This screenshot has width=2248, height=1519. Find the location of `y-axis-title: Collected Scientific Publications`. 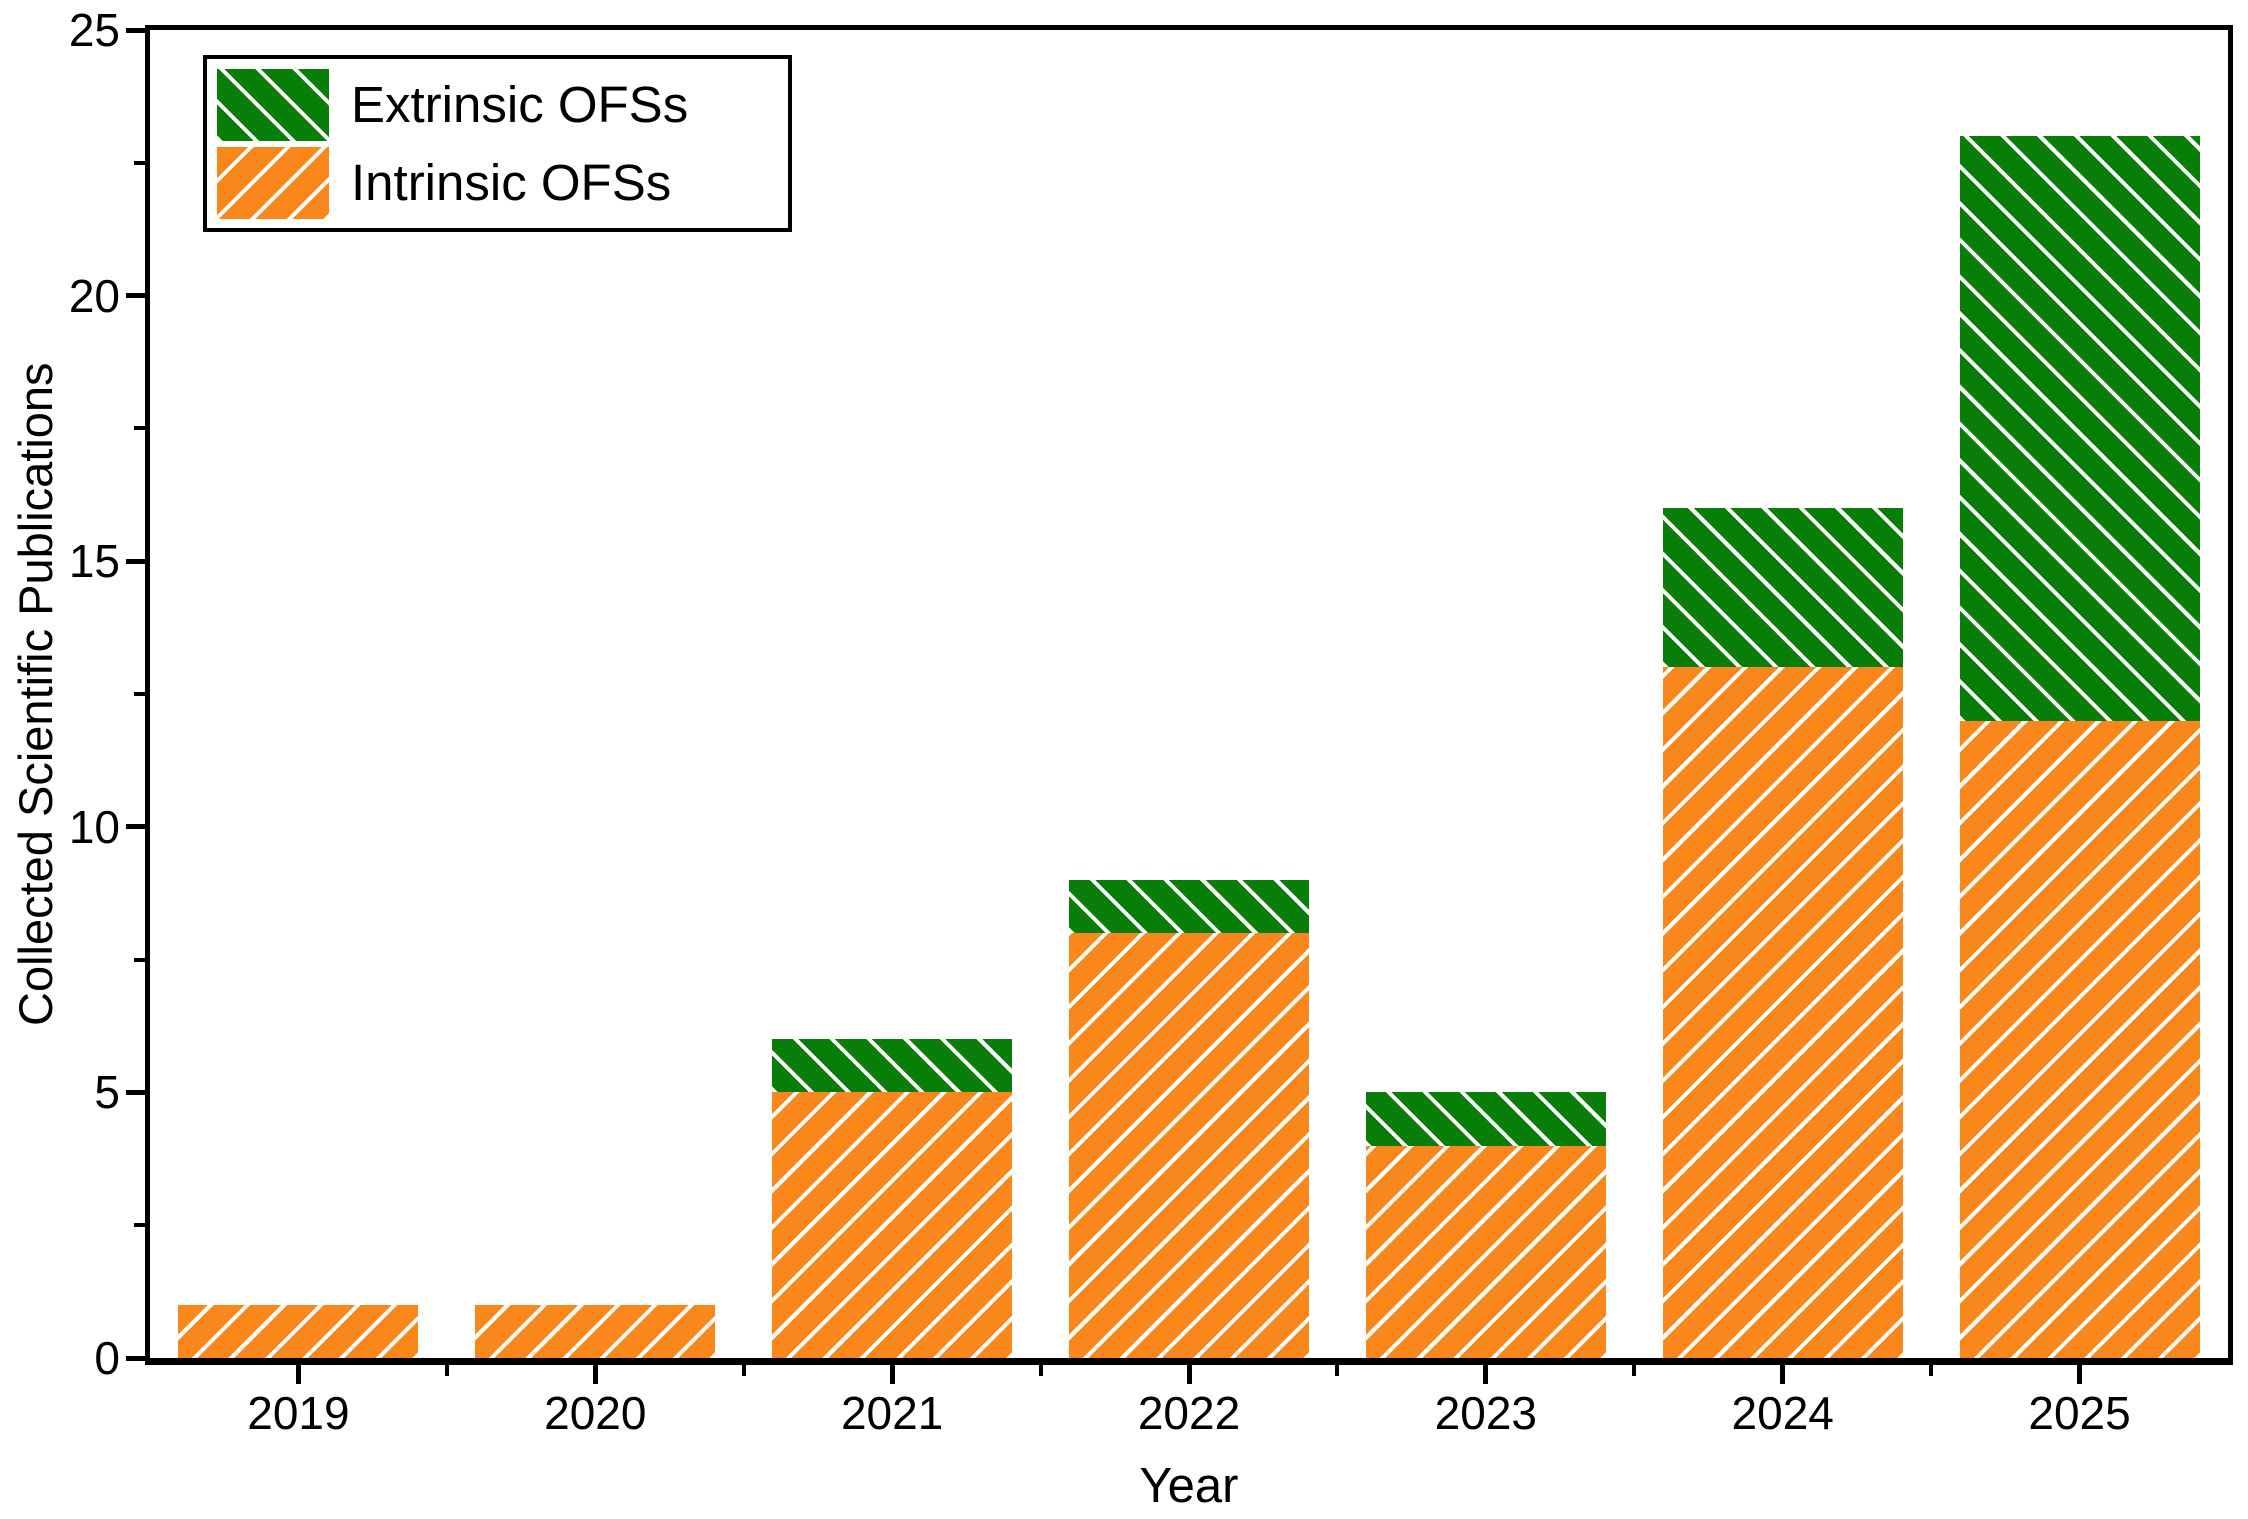

y-axis-title: Collected Scientific Publications is located at coordinates (35, 694).